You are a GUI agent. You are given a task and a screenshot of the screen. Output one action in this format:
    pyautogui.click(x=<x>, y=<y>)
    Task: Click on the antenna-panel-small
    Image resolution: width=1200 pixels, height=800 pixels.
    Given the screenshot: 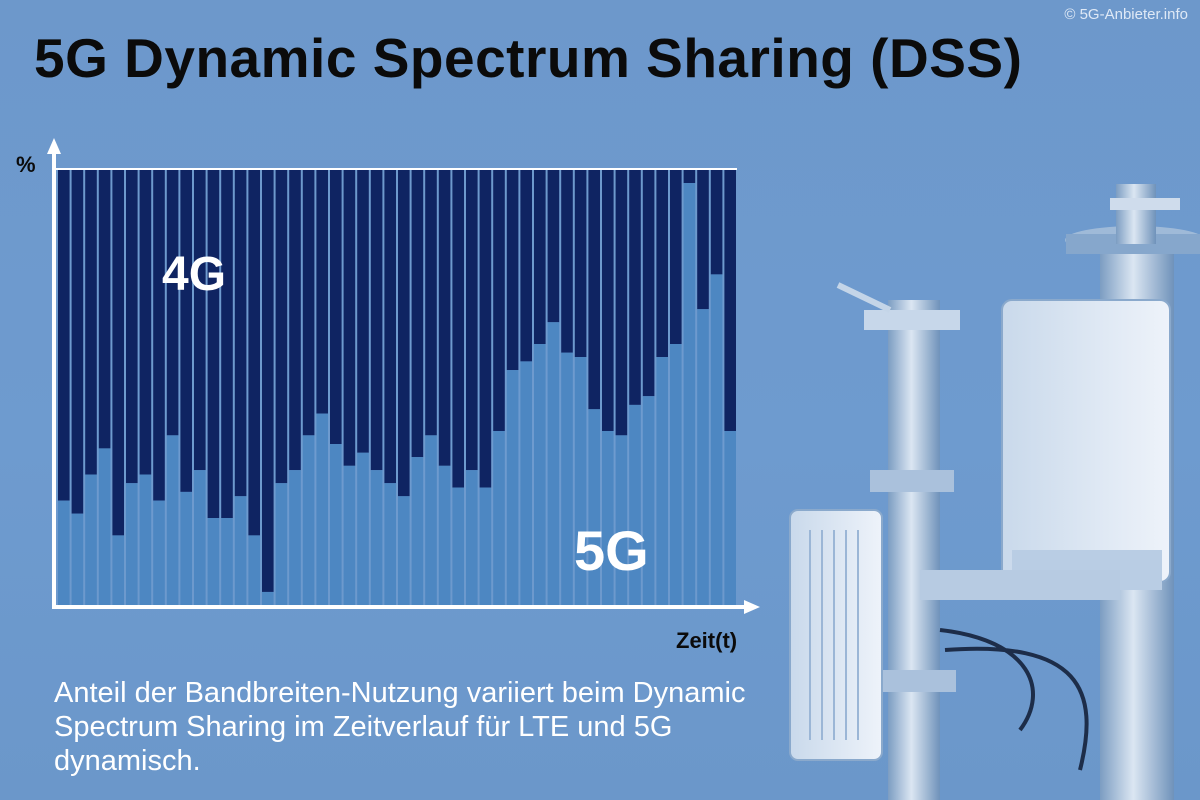 What is the action you would take?
    pyautogui.click(x=836, y=635)
    